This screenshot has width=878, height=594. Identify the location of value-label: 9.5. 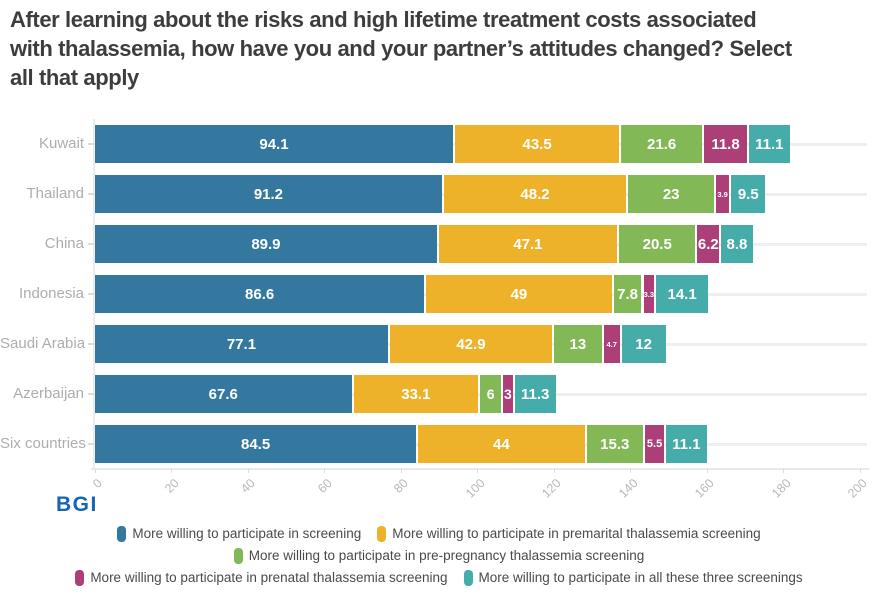
(748, 194).